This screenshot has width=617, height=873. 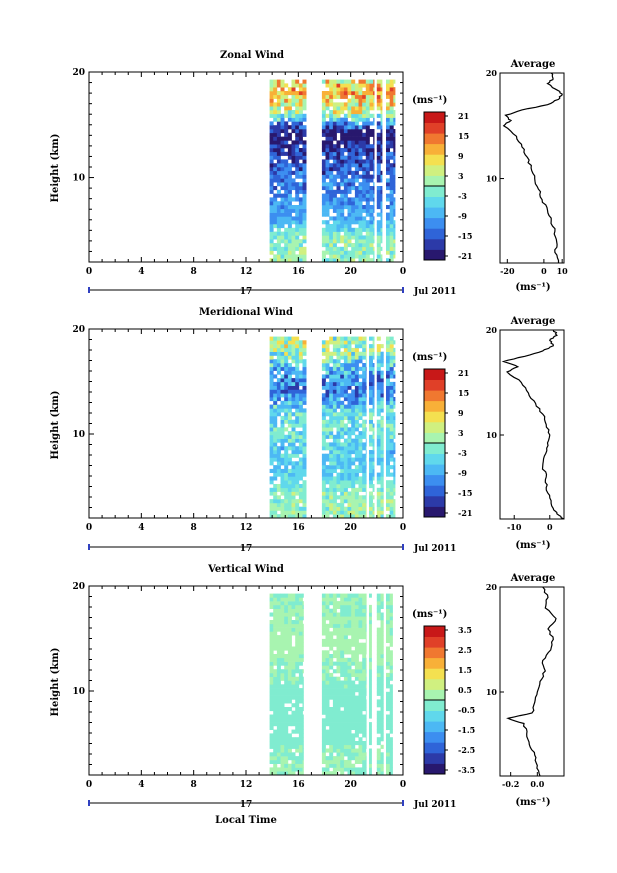 I want to click on average-frame, so click(x=532, y=424).